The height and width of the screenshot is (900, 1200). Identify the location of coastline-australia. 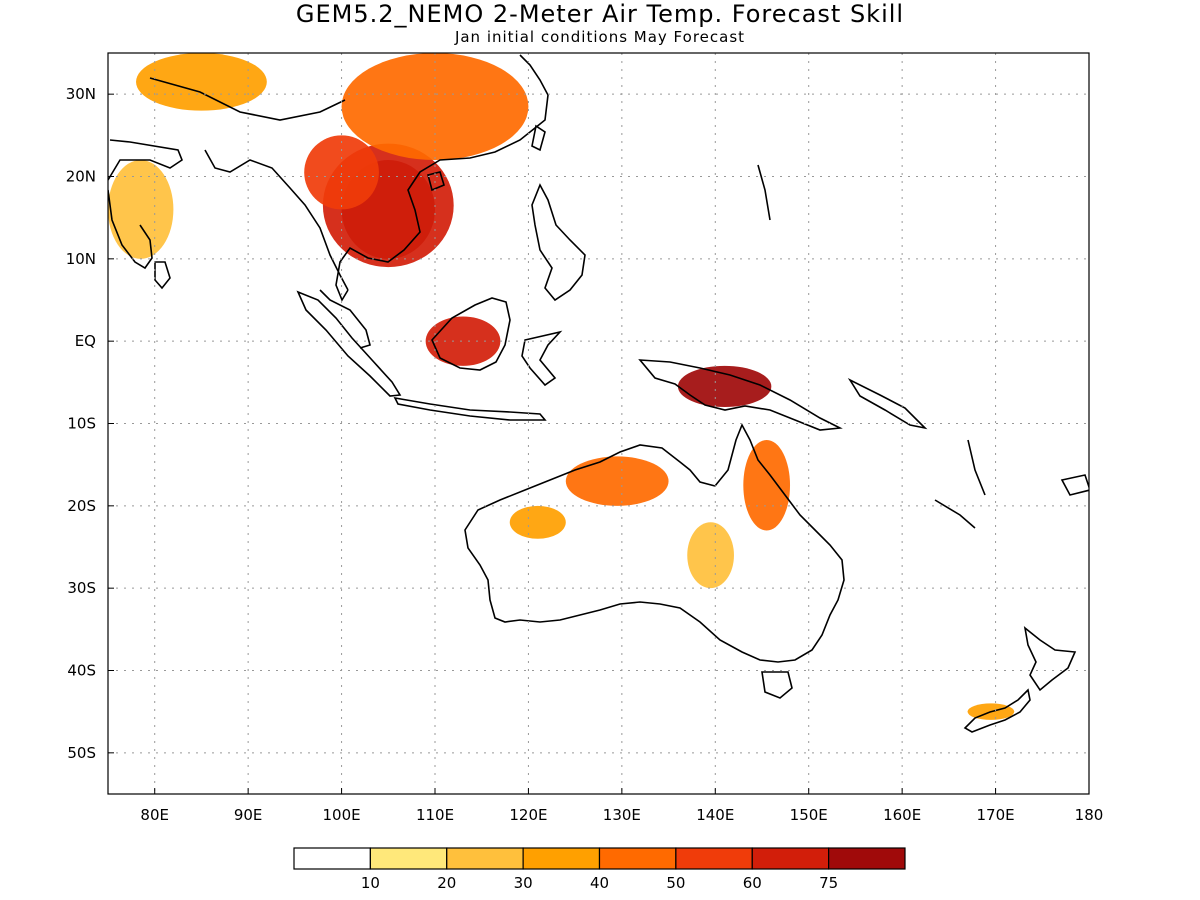
(654, 543).